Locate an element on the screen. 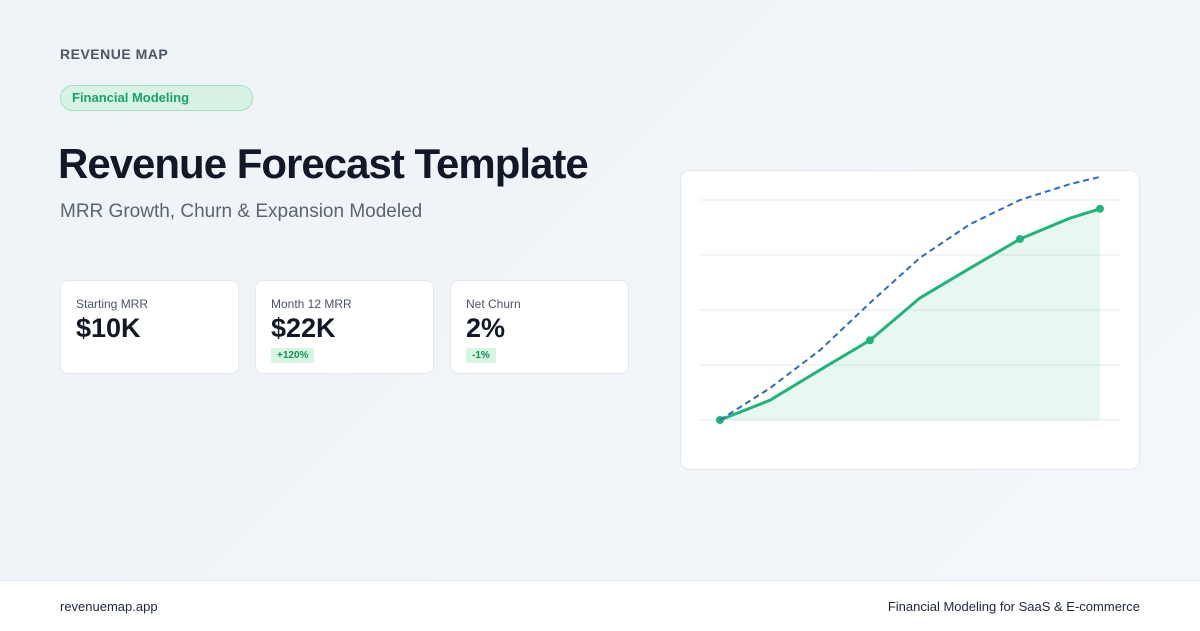 The width and height of the screenshot is (1200, 631). stat-card: Month 12 MRR $22K +120% is located at coordinates (344, 327).